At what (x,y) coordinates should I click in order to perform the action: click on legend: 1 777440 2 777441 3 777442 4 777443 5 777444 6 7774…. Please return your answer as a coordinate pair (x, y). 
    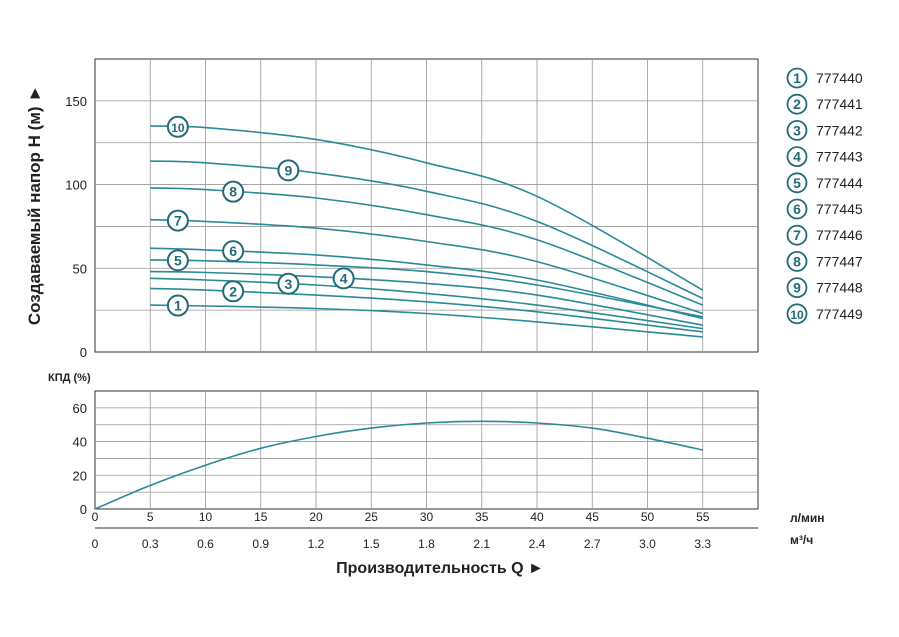
    Looking at the image, I should click on (824, 196).